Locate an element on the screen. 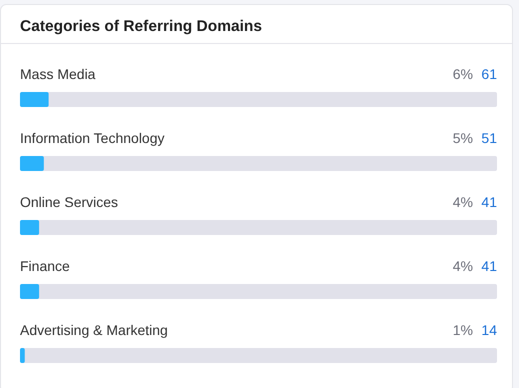  annotation: 51 is located at coordinates (489, 138).